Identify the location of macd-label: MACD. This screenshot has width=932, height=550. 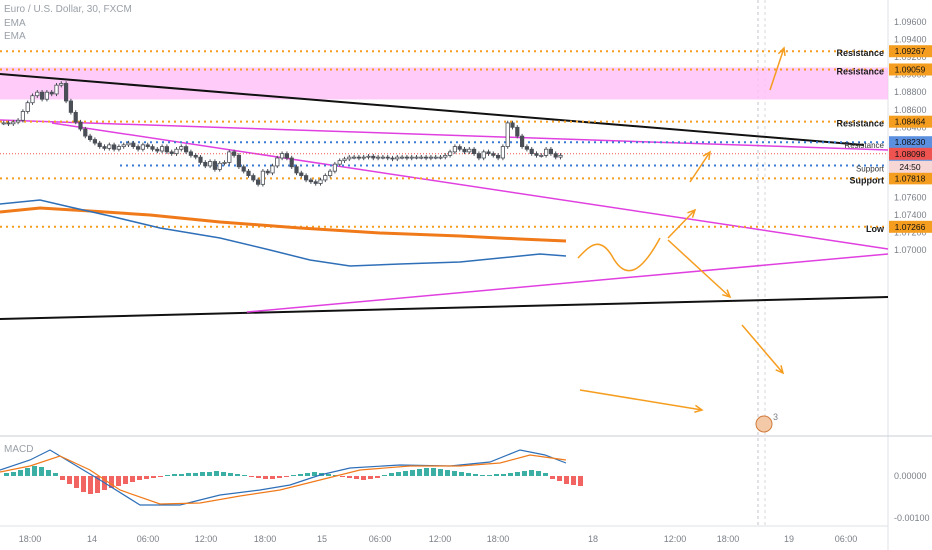
(19, 449).